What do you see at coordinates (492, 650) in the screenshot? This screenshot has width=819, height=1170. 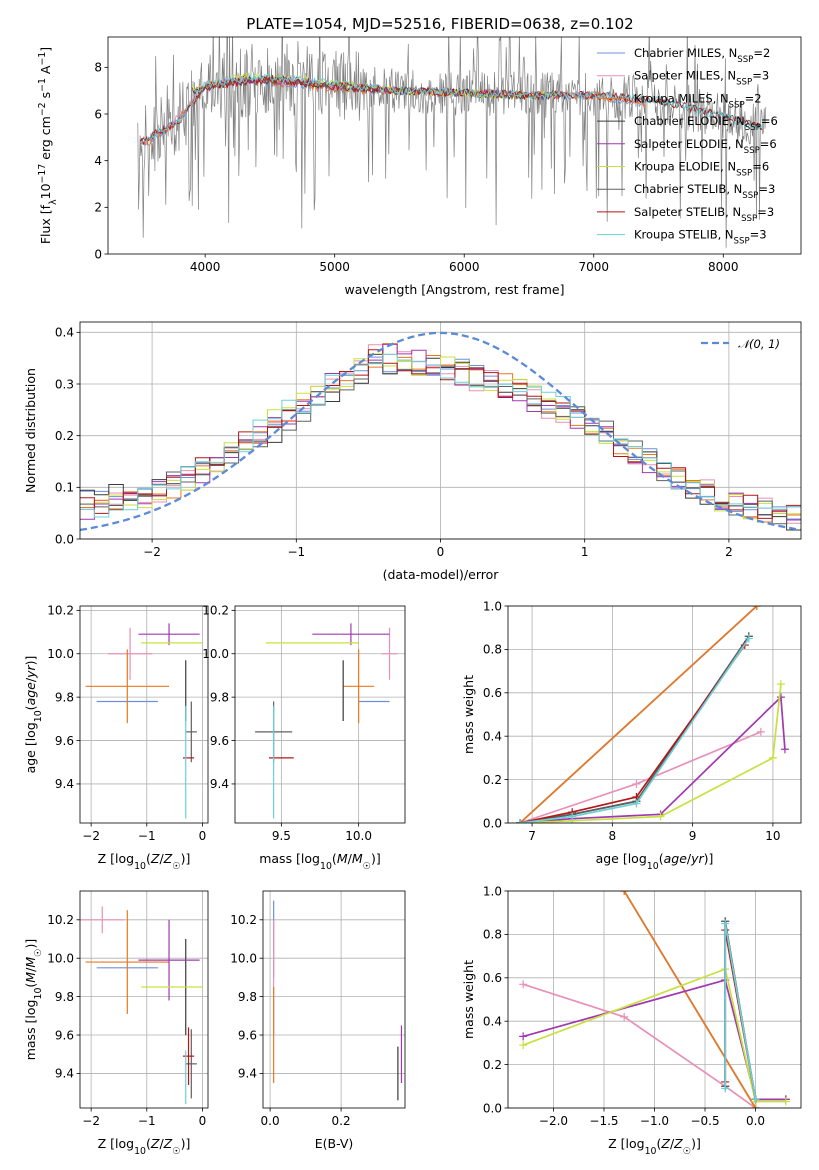 I see `y-tick-label: 0.8` at bounding box center [492, 650].